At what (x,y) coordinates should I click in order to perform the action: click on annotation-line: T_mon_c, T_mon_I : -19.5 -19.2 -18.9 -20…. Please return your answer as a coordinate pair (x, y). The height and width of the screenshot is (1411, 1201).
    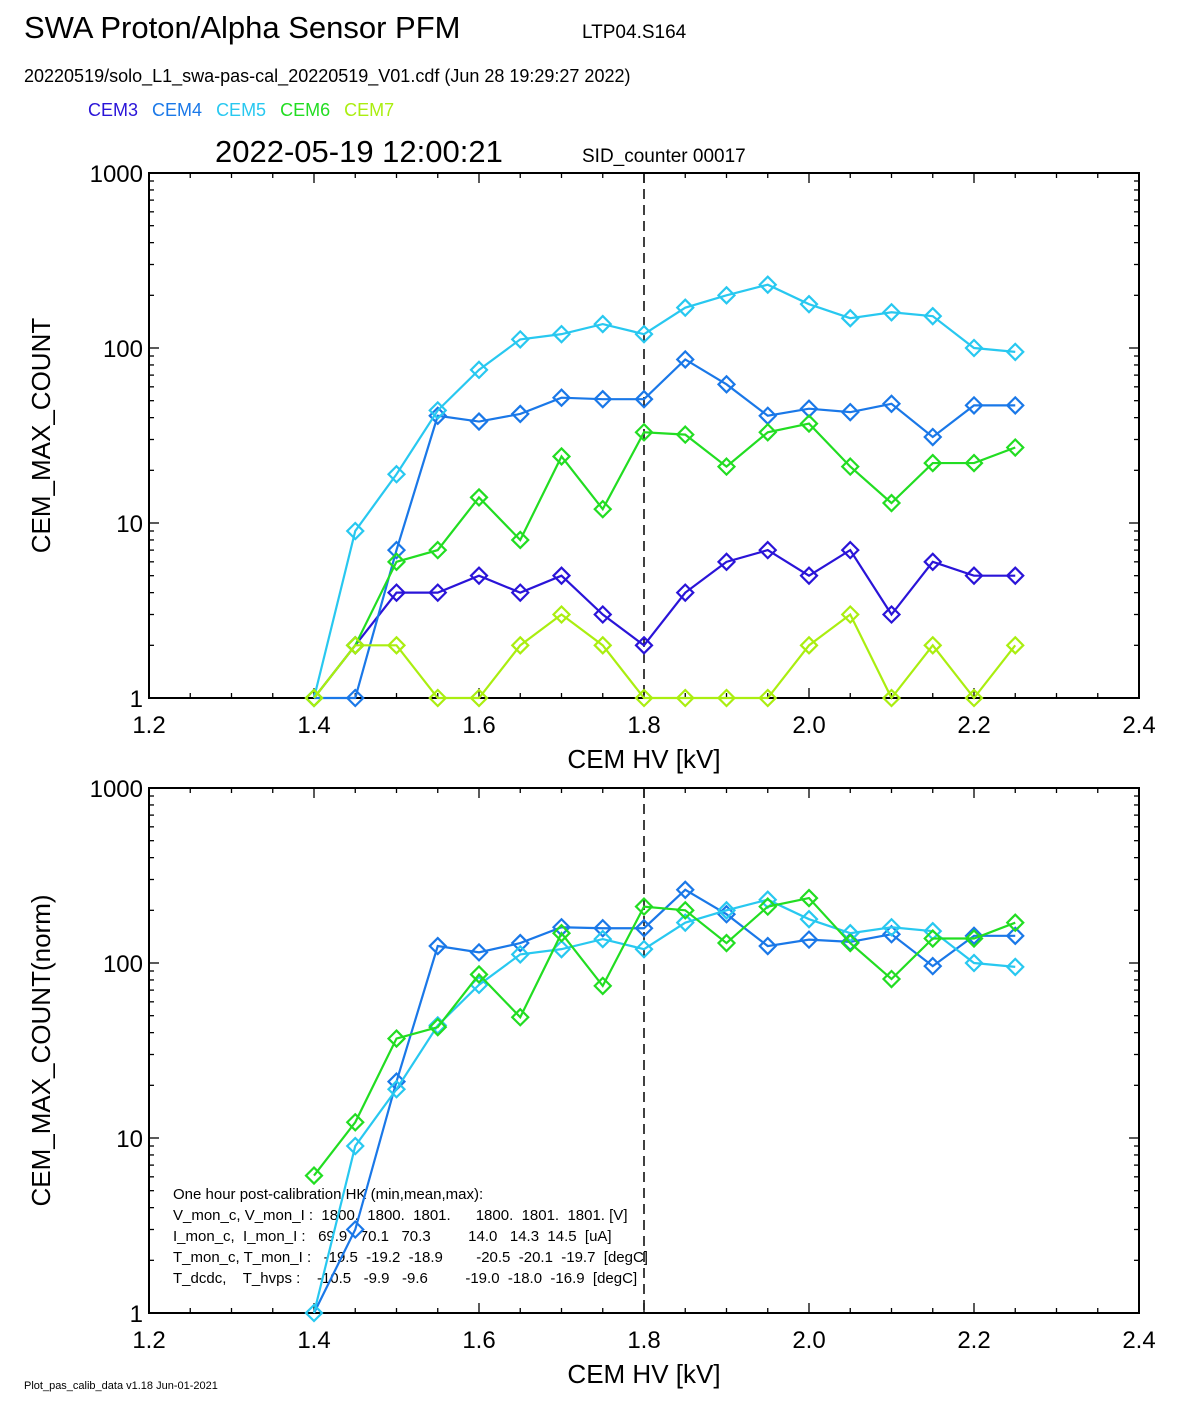
    Looking at the image, I should click on (410, 1257).